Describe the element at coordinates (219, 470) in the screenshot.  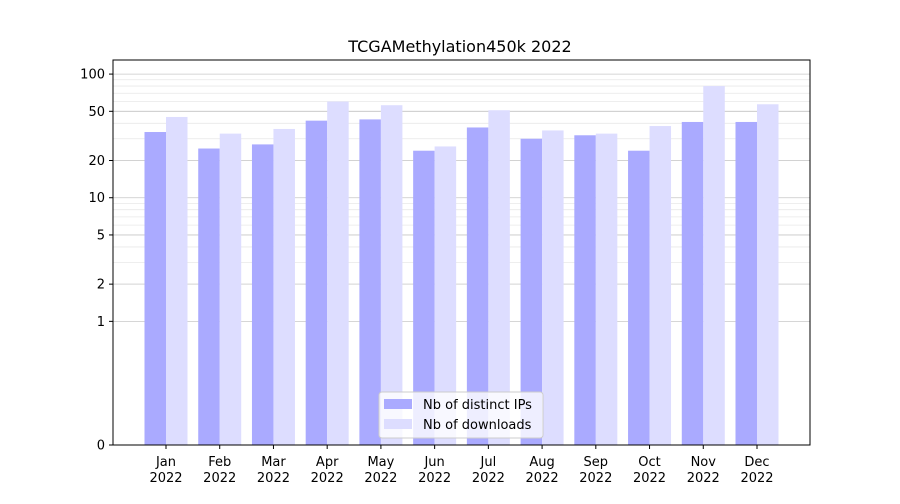
I see `x-tick-label: Feb 2022` at that location.